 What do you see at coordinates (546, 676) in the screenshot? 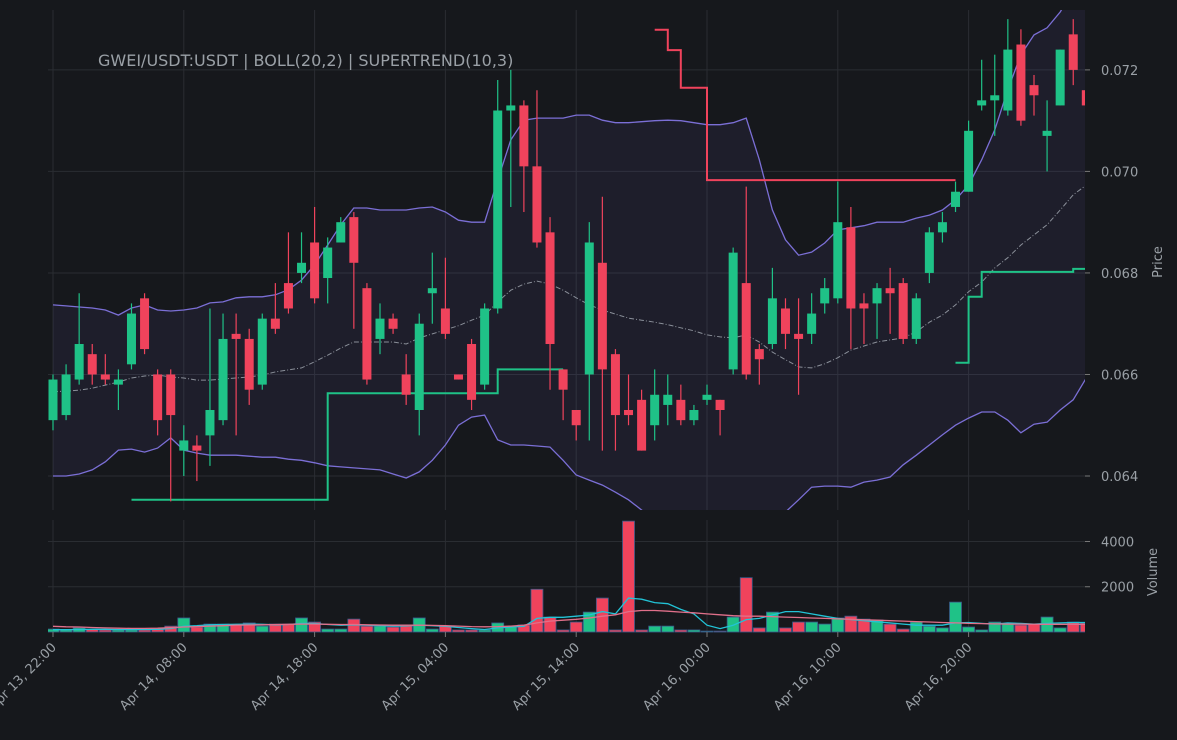
I see `x-tick-label: Apr 15, 14:00` at bounding box center [546, 676].